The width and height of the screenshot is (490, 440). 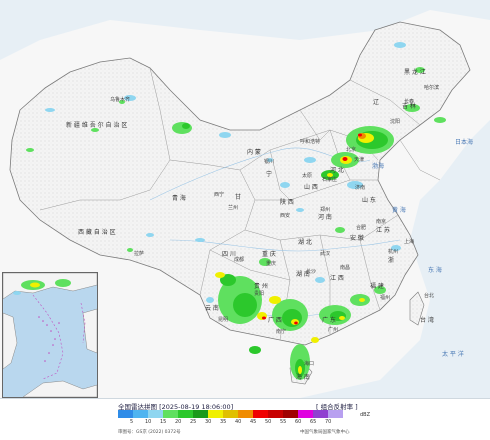 I want to click on region-label: 西 藏 自 治 区, so click(x=97, y=232).